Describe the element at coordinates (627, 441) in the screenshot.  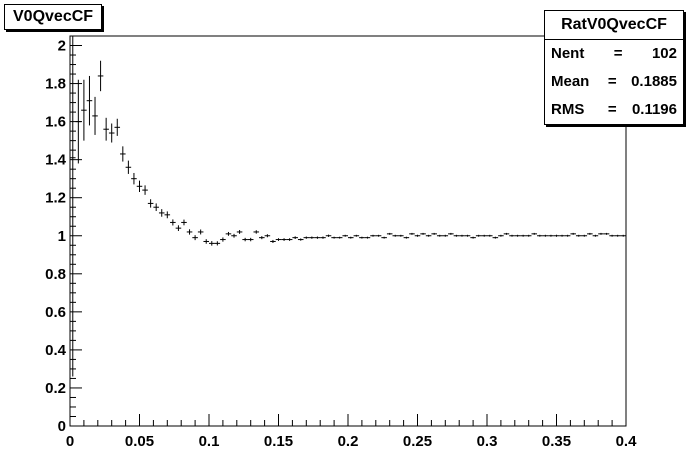
I see `x-tick-label: 0.4` at that location.